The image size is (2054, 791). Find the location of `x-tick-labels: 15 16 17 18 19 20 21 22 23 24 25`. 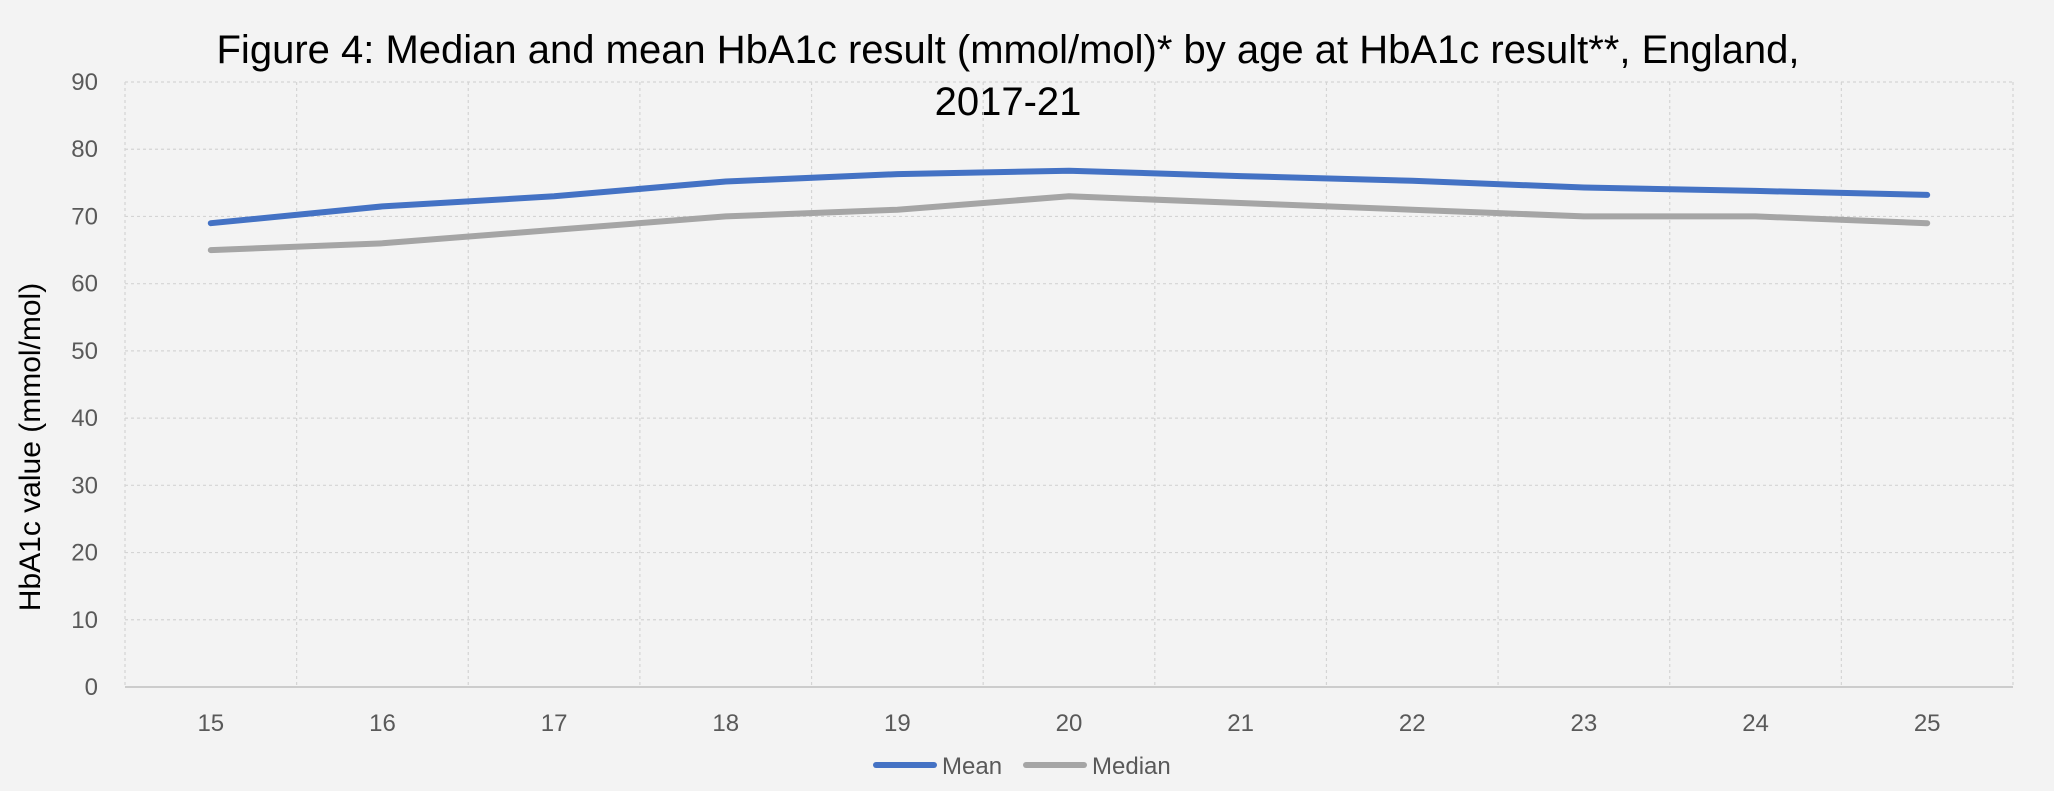

x-tick-labels: 15 16 17 18 19 20 21 22 23 24 25 is located at coordinates (1068, 723).